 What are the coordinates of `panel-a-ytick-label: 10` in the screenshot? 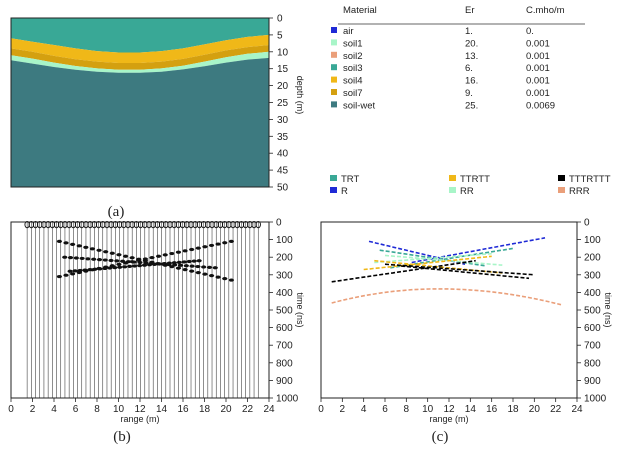 It's located at (283, 52).